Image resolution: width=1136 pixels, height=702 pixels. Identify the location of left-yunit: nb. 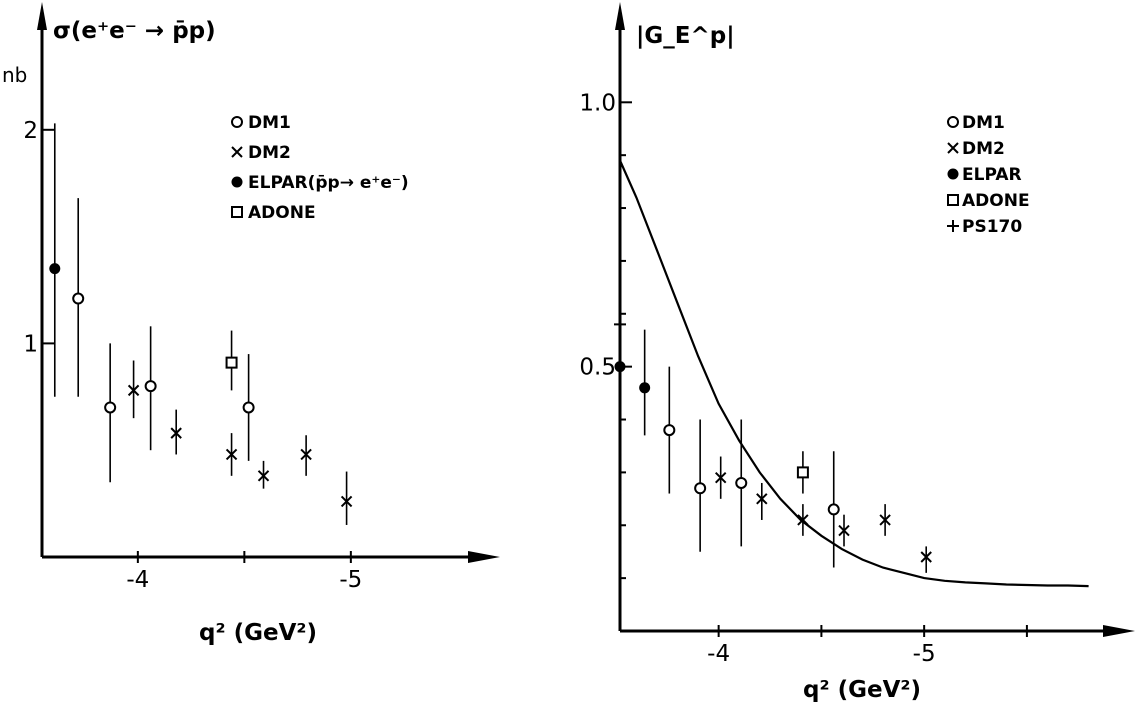
(14, 75).